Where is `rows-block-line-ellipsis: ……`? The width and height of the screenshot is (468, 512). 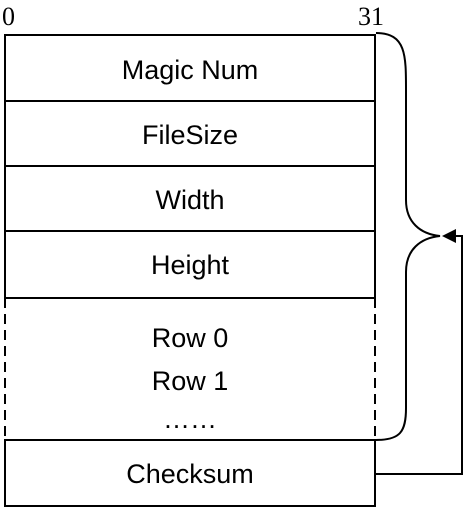
rows-block-line-ellipsis: …… is located at coordinates (190, 419).